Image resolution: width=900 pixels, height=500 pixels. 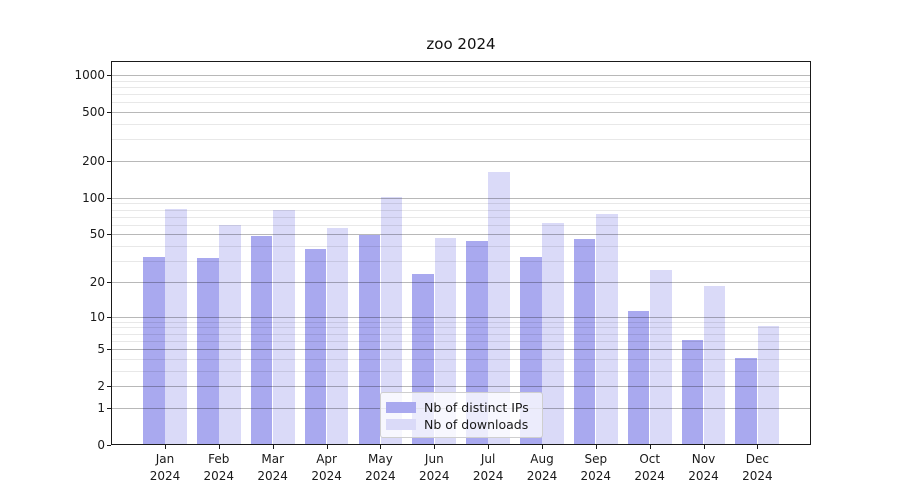 I want to click on y-tick-label-1: 1, so click(x=101, y=407).